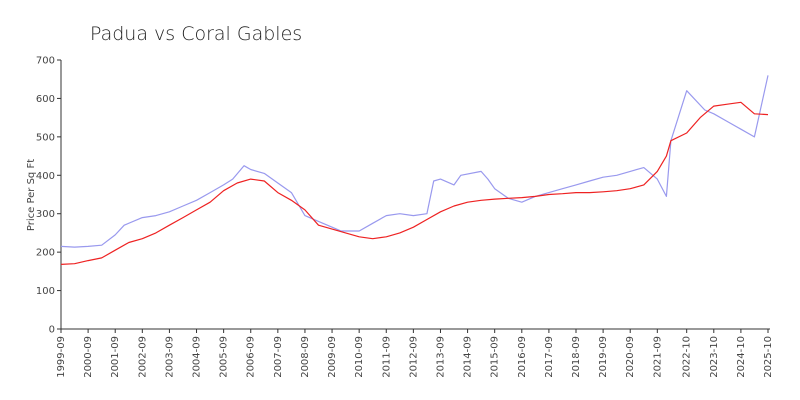  Describe the element at coordinates (630, 357) in the screenshot. I see `x-tick-label: 2020-09` at that location.